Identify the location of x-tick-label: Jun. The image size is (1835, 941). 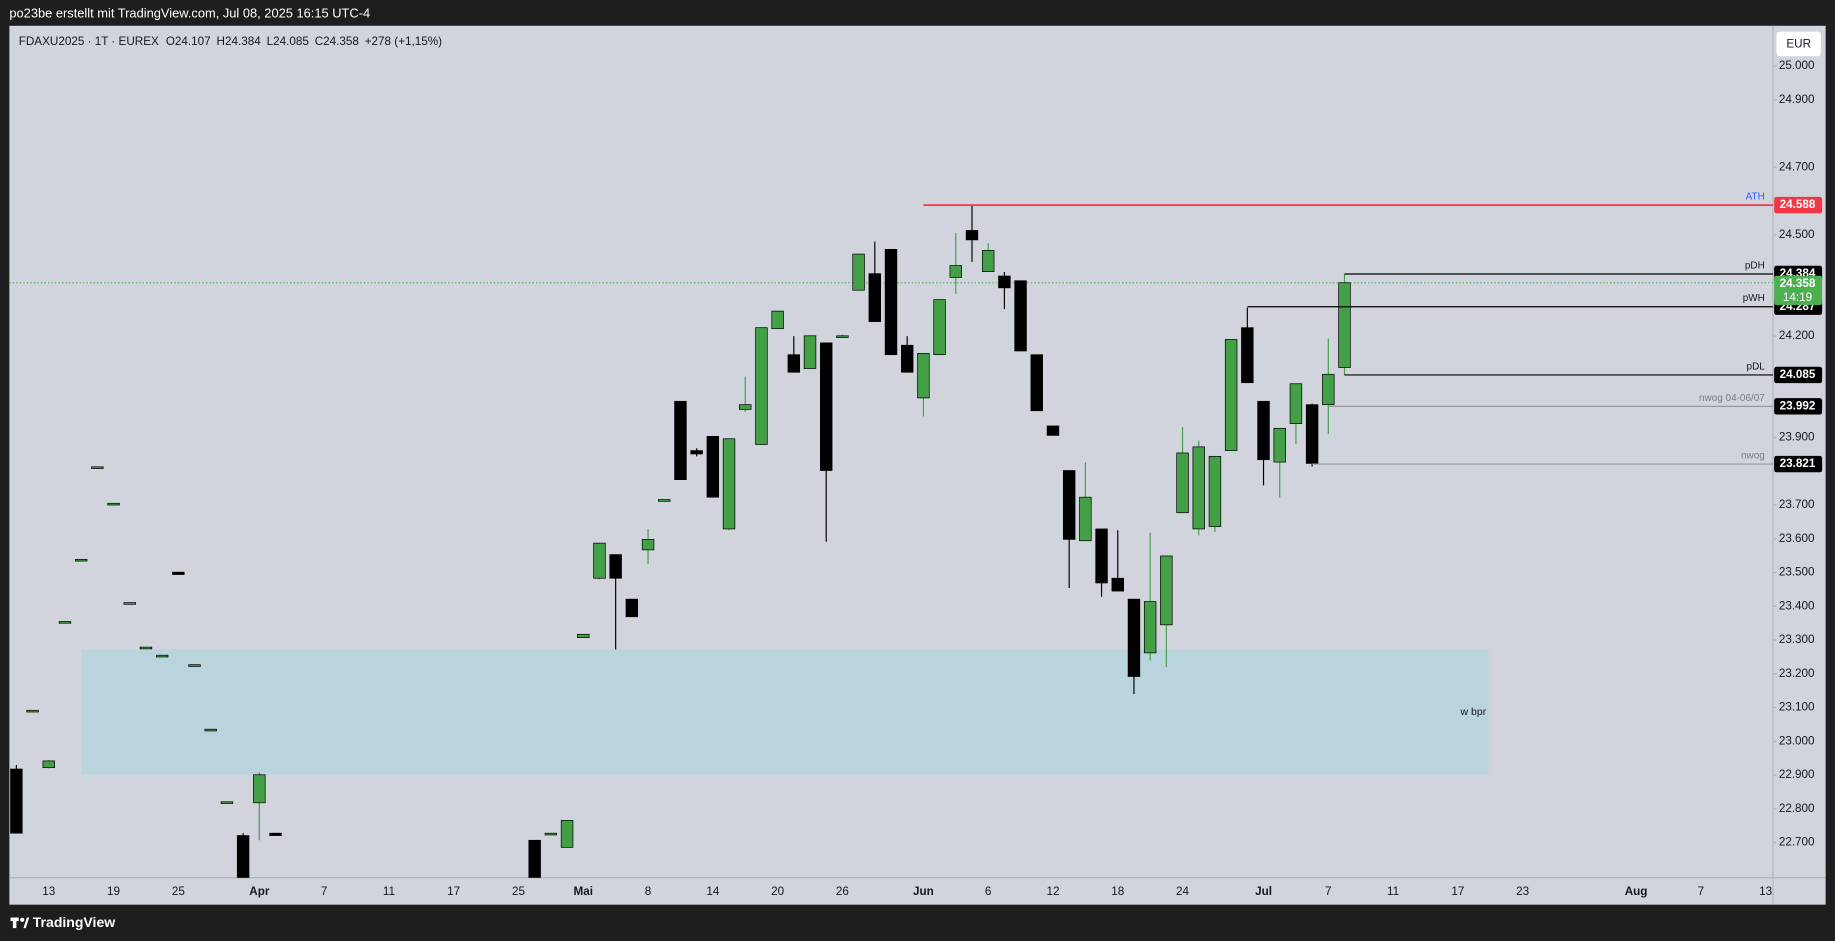
(923, 891).